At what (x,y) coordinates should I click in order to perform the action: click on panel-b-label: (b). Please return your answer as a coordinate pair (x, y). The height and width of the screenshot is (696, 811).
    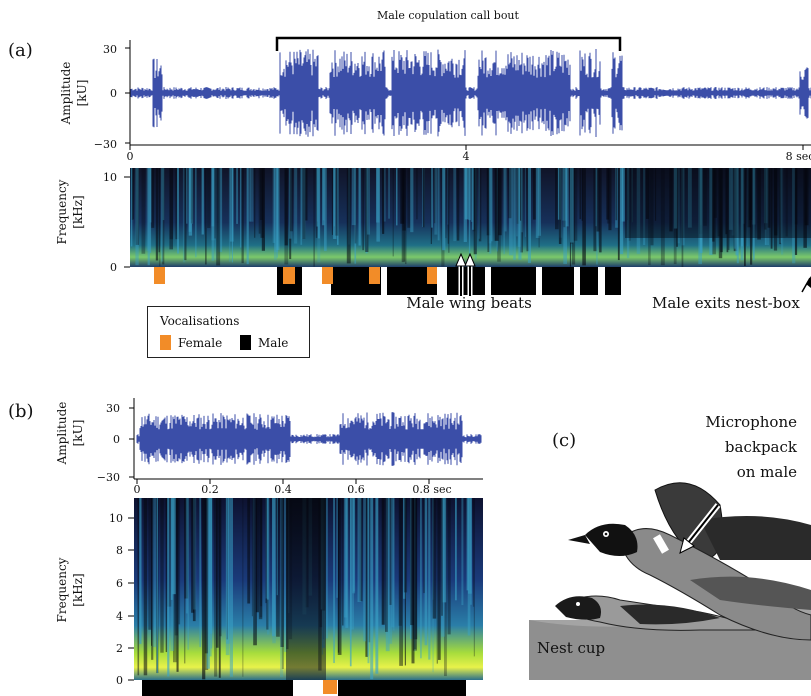
    Looking at the image, I should click on (21, 411).